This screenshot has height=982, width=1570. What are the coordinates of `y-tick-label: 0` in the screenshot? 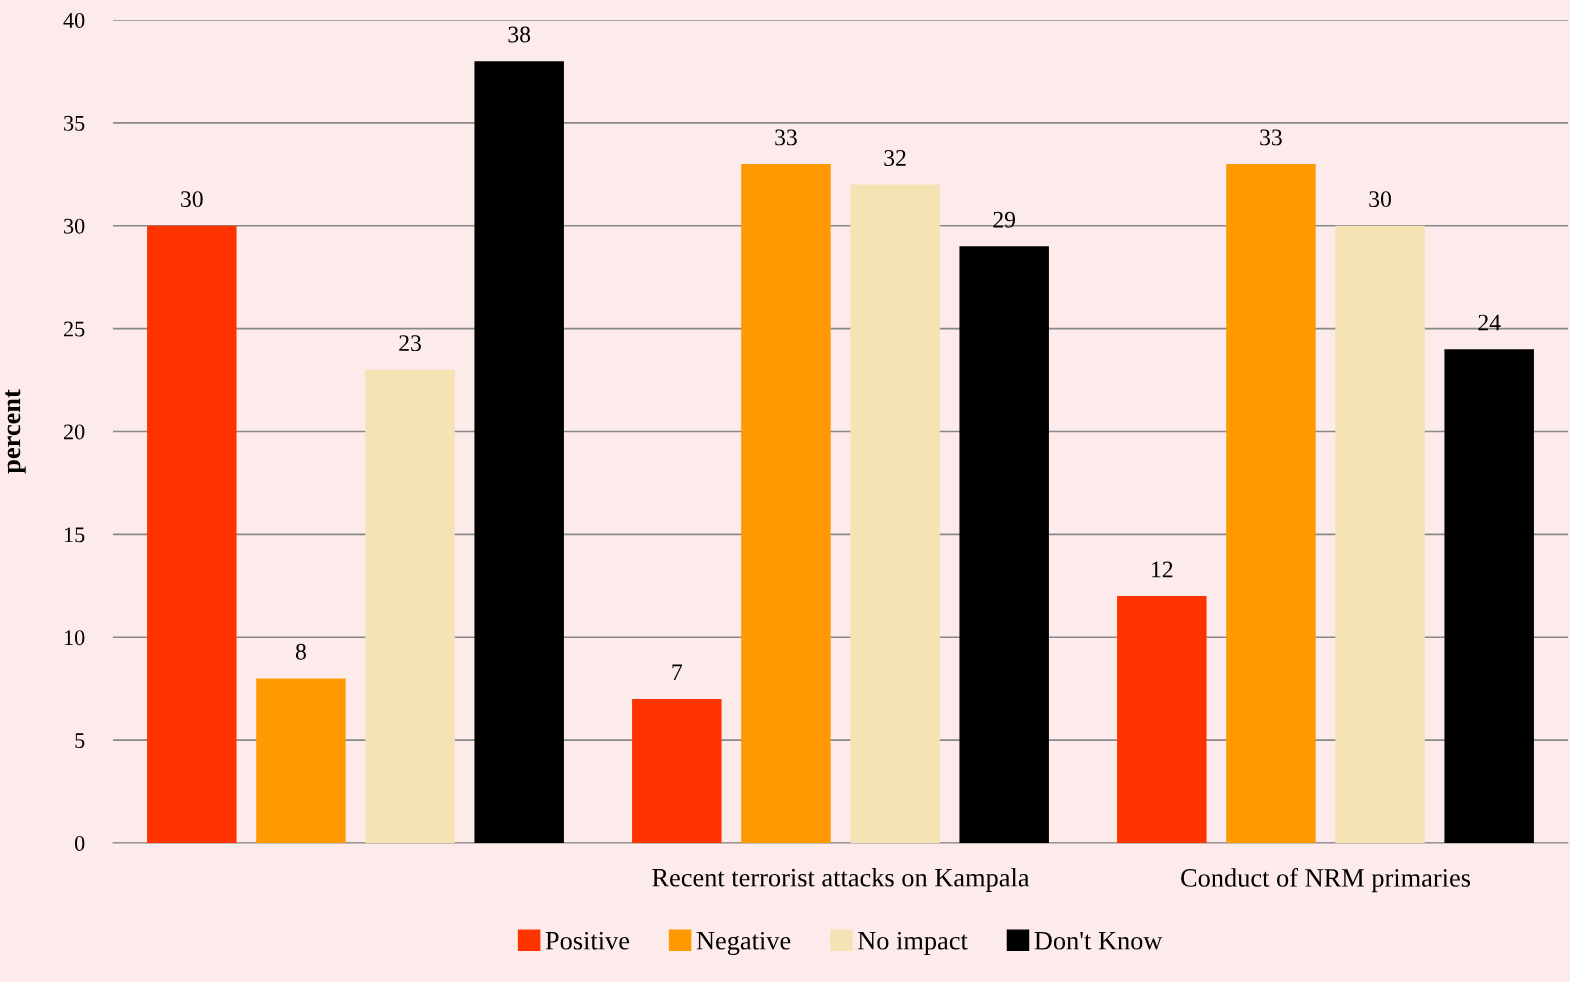 It's located at (79, 843).